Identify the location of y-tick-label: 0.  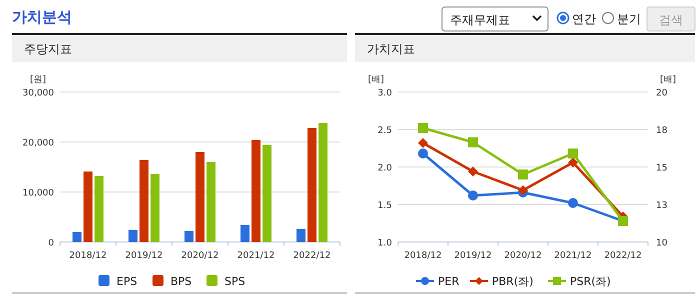
(51, 243).